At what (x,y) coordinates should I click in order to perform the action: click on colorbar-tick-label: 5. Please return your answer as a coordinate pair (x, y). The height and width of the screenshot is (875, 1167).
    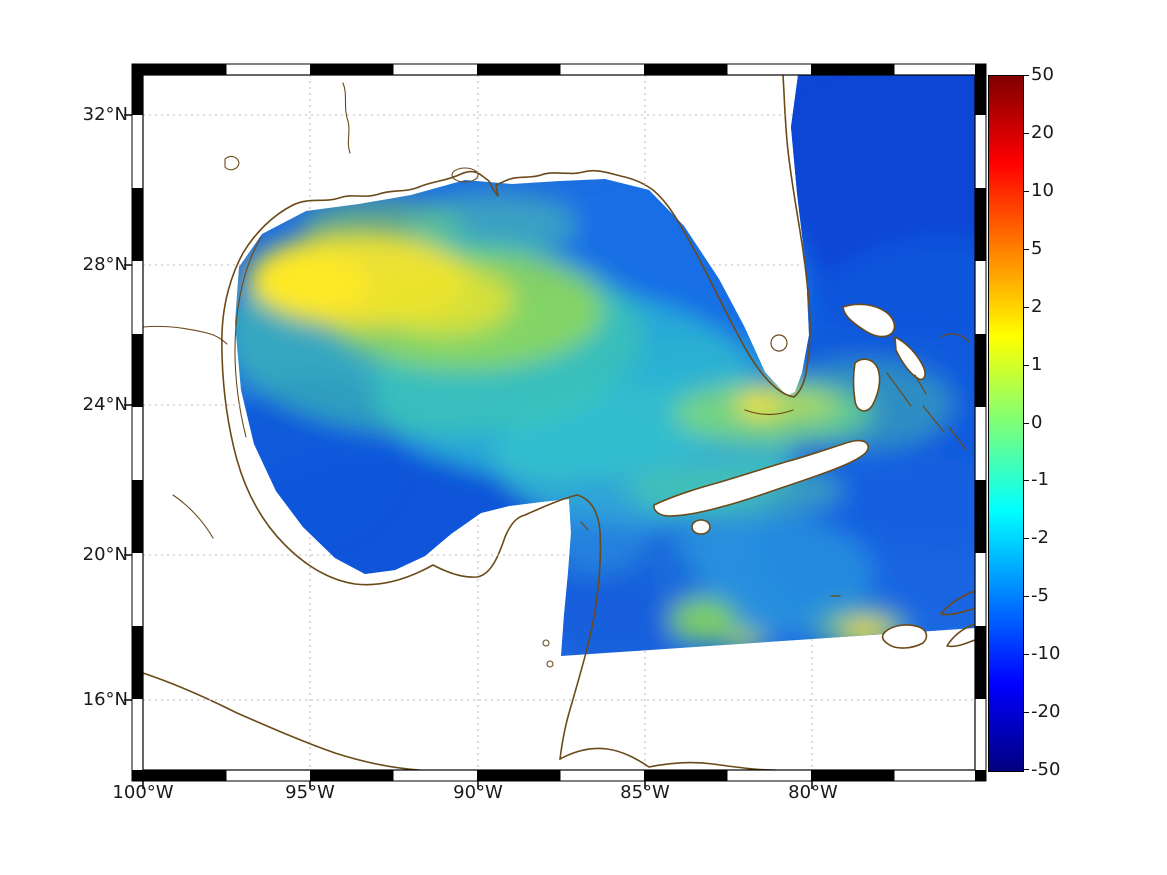
    Looking at the image, I should click on (1037, 248).